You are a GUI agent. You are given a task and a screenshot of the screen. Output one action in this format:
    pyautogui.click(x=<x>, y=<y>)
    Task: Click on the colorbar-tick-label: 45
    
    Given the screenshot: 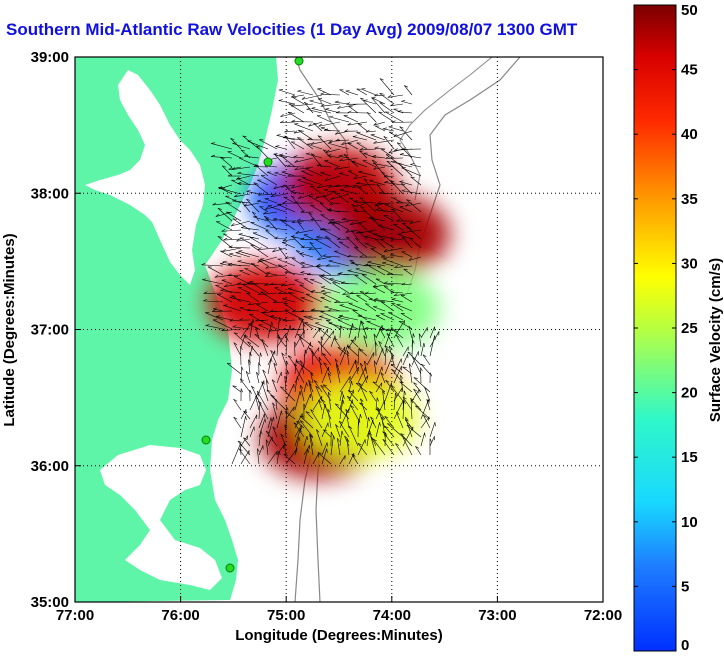 What is the action you would take?
    pyautogui.click(x=689, y=70)
    